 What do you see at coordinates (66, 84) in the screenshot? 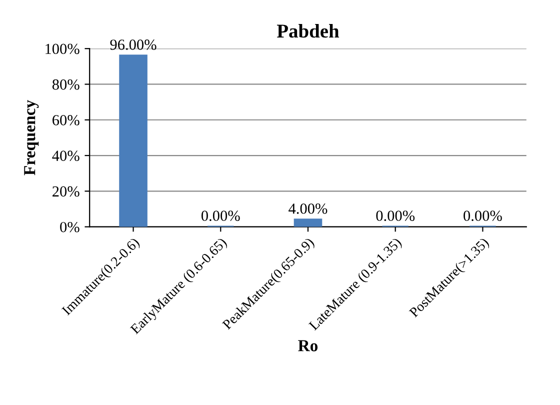
I see `y-tick-label: 80%` at bounding box center [66, 84].